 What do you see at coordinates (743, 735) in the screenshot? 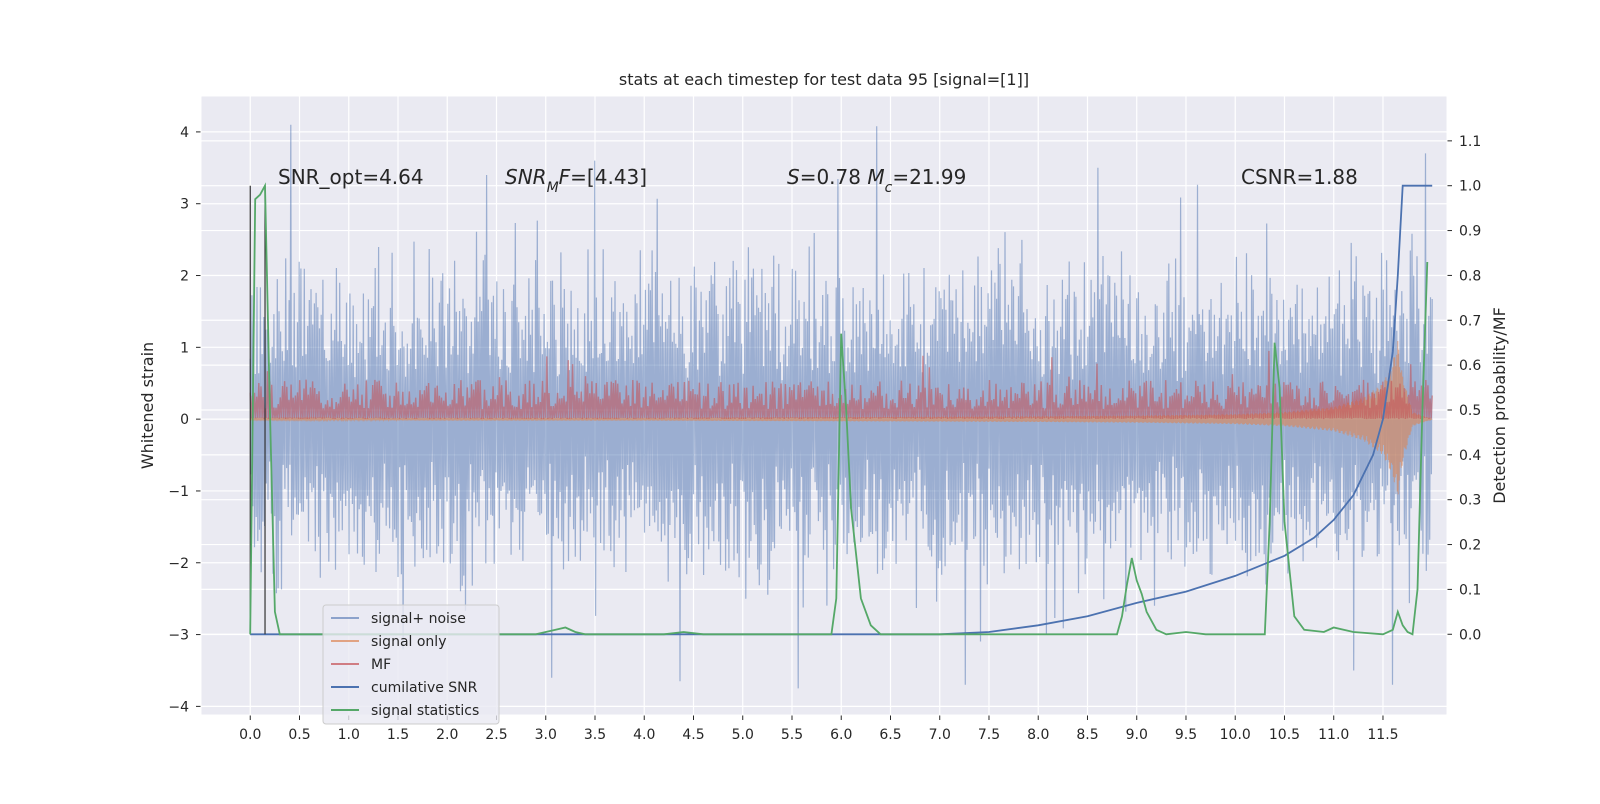
I see `x-tick-label: 5.0` at bounding box center [743, 735].